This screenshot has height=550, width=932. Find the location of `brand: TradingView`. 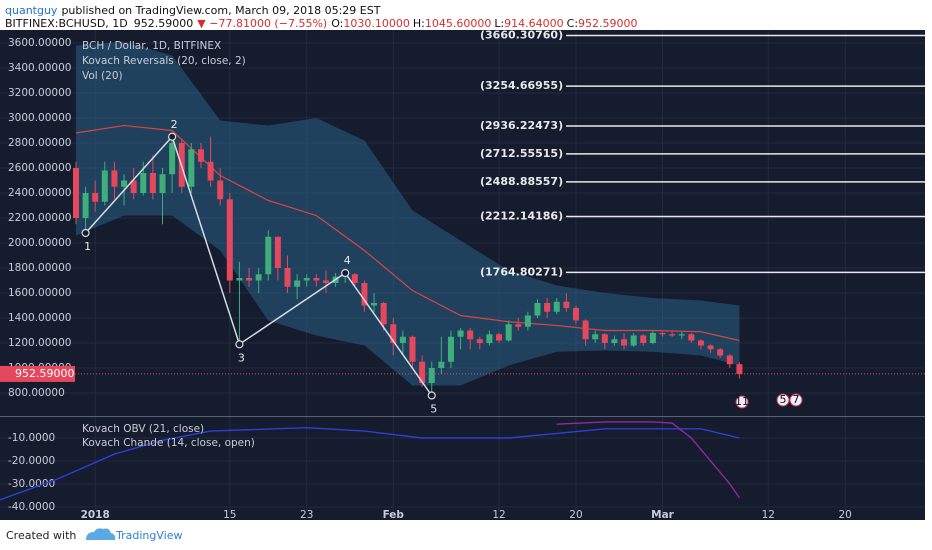

brand: TradingView is located at coordinates (148, 535).